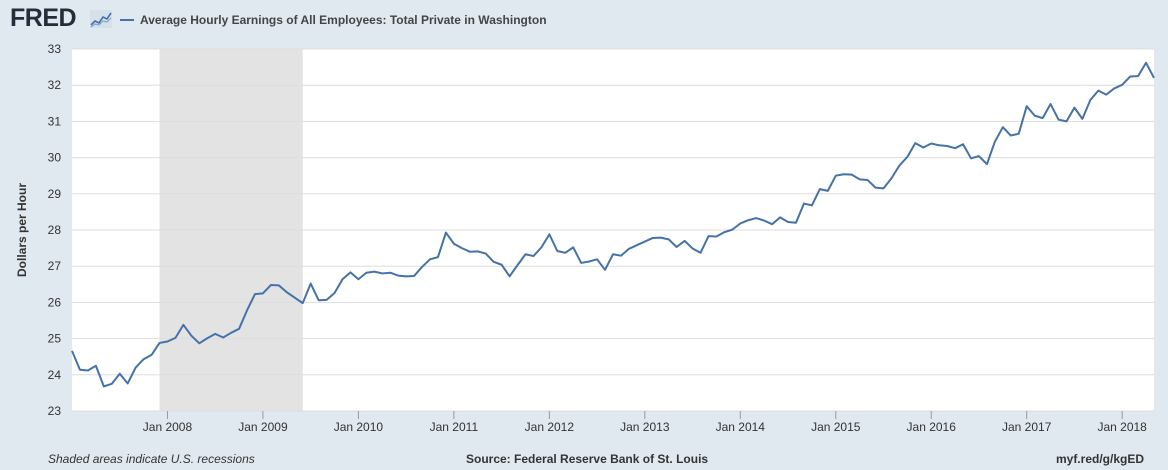 This screenshot has width=1168, height=470. What do you see at coordinates (263, 427) in the screenshot?
I see `x-tick-label: Jan 2009` at bounding box center [263, 427].